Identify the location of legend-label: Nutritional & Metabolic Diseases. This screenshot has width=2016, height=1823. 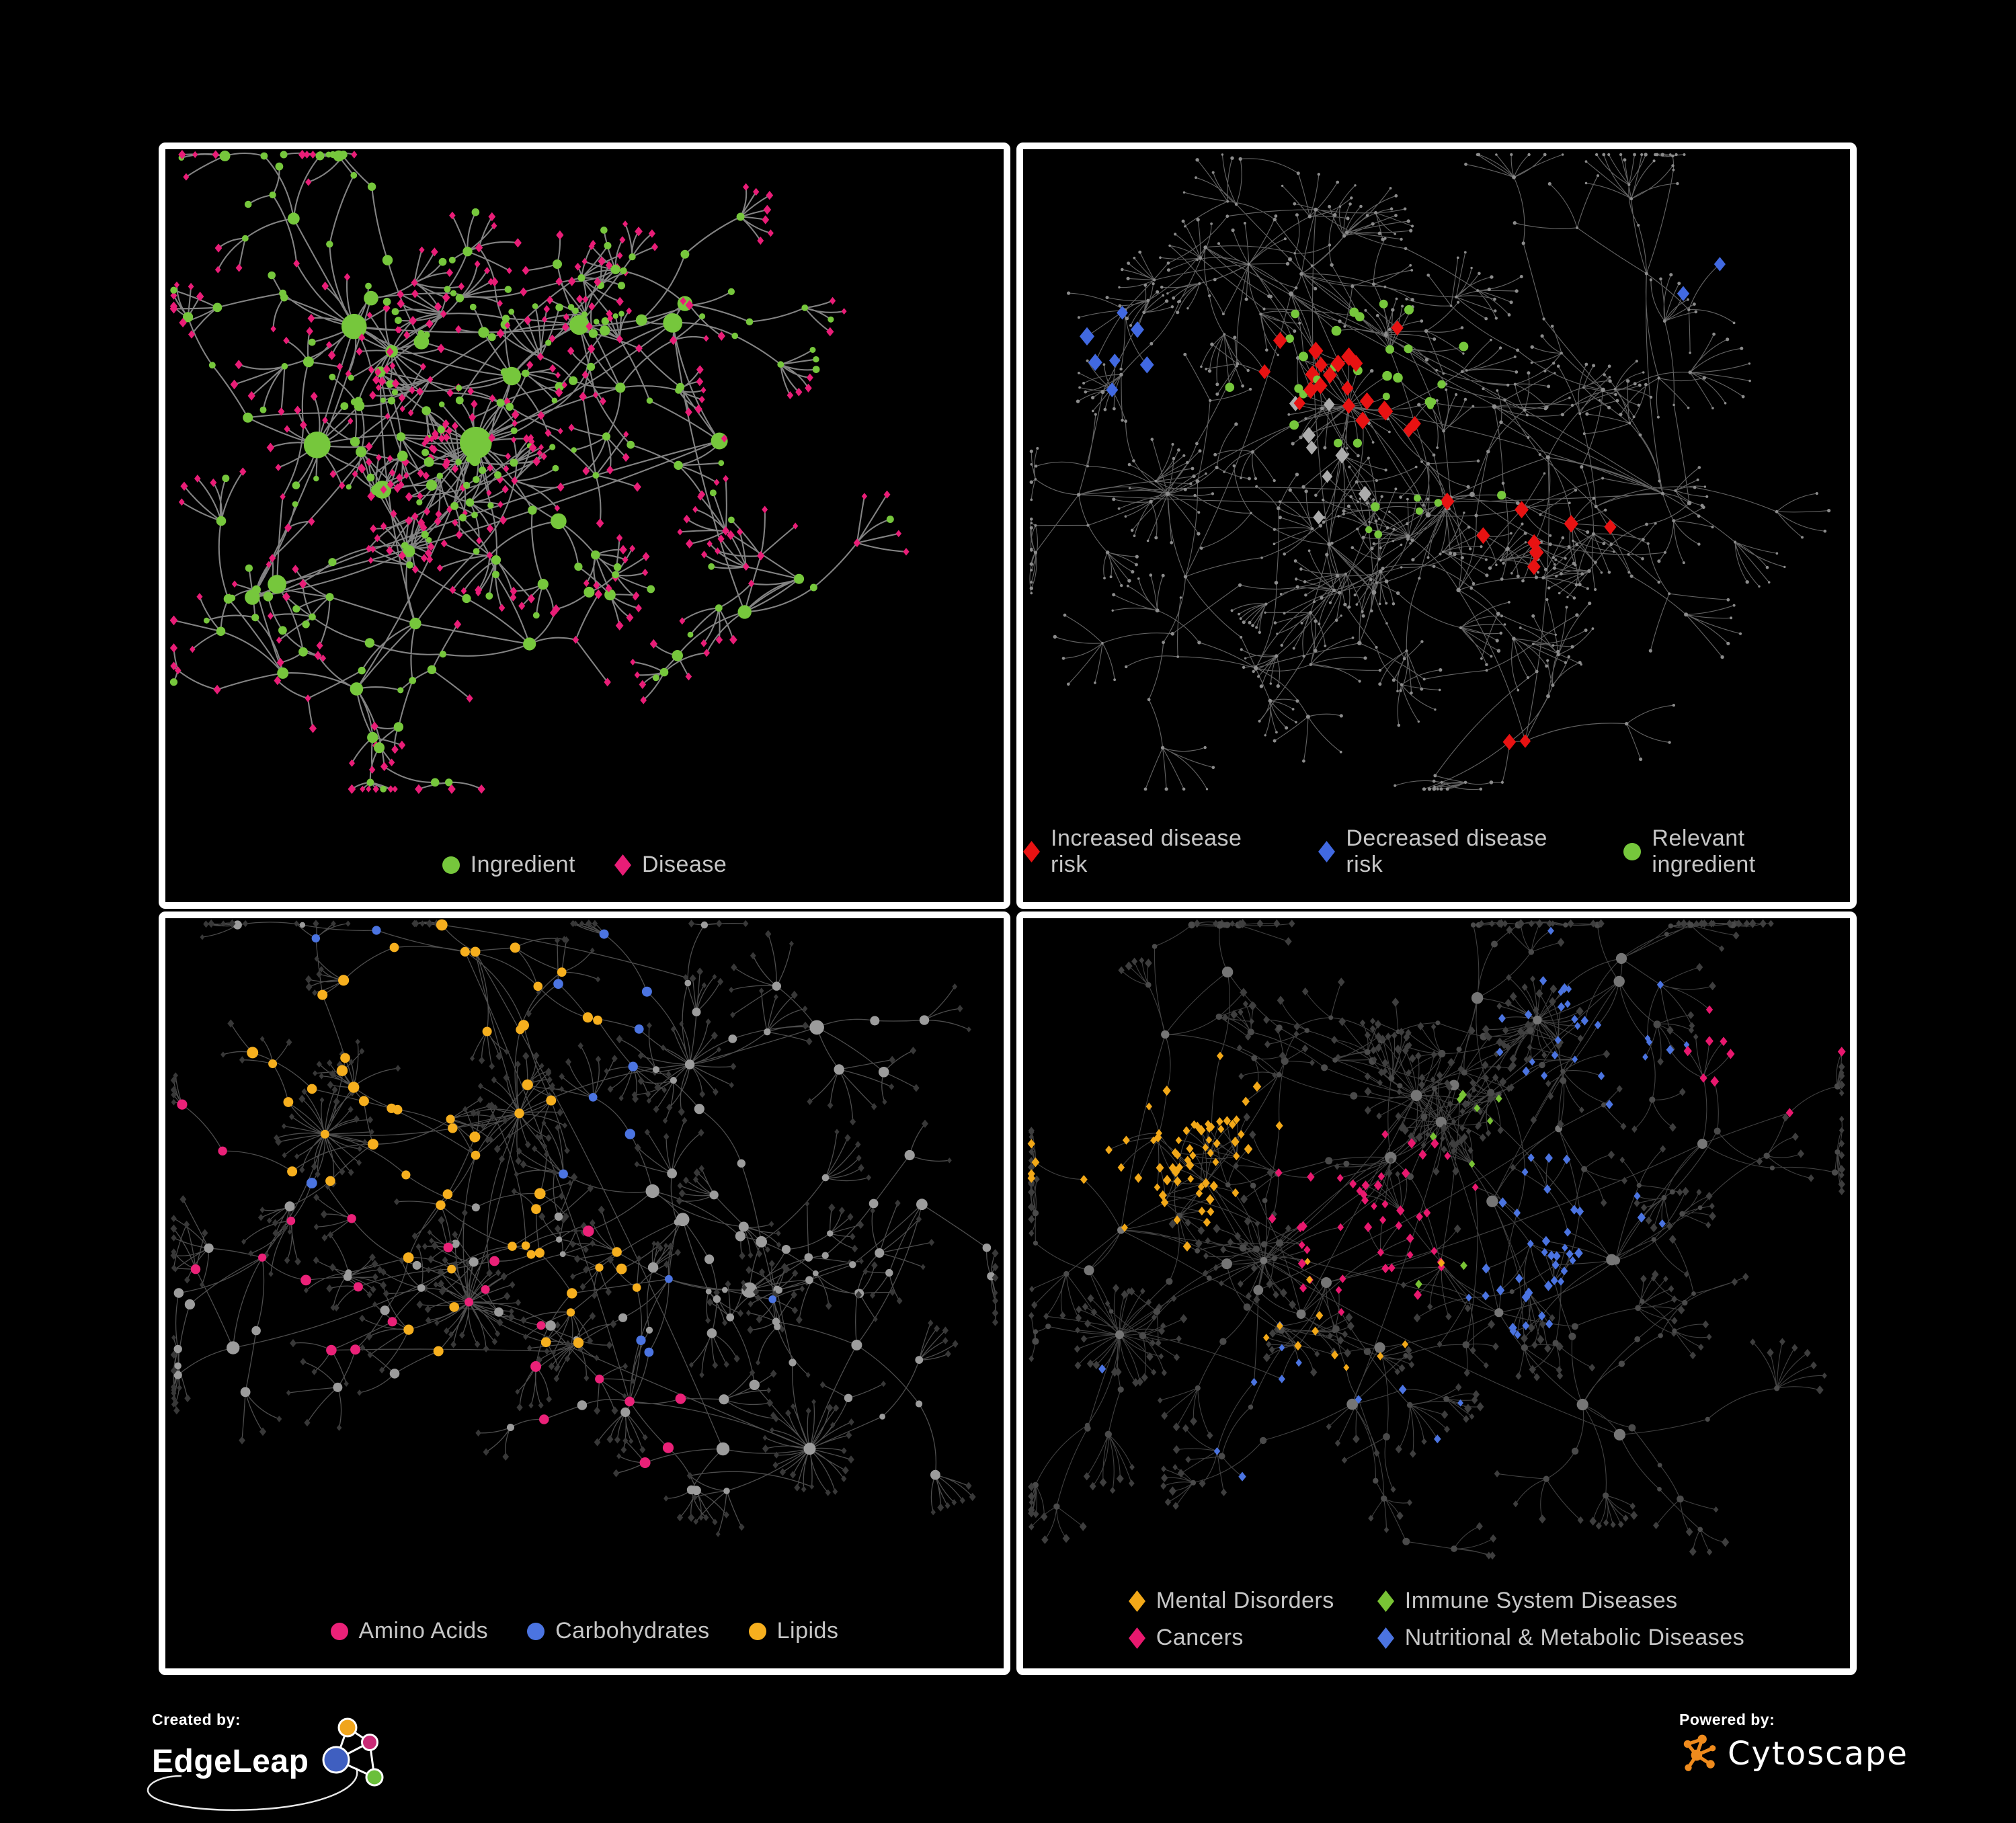
(1574, 1637).